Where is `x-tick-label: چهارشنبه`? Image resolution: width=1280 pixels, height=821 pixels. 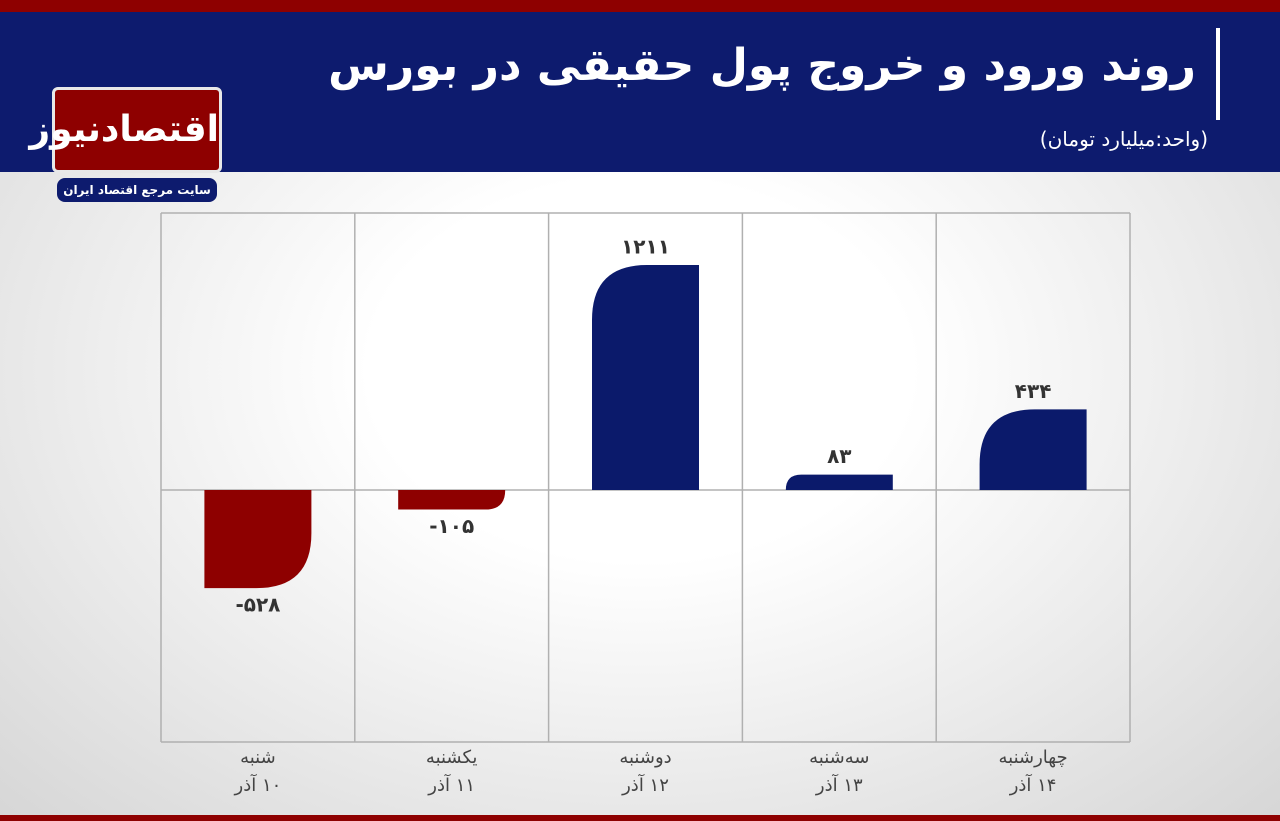 x-tick-label: چهارشنبه is located at coordinates (1032, 757).